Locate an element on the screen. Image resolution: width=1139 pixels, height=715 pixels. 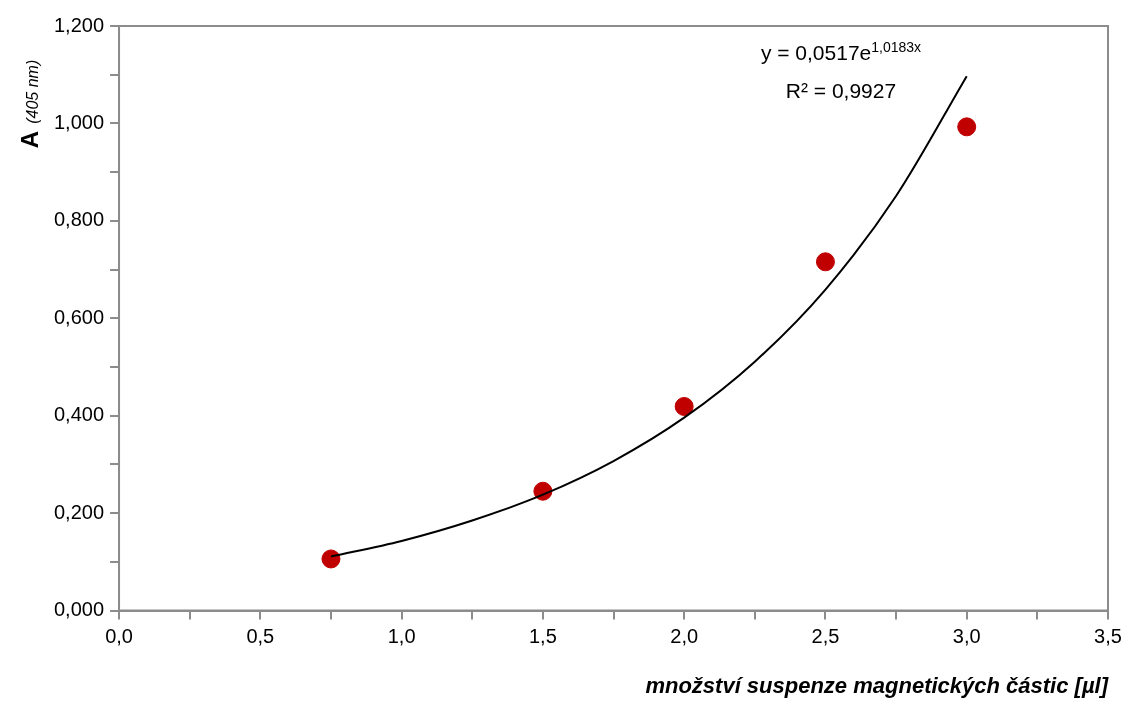
y-tick-label: 0,200 is located at coordinates (79, 511).